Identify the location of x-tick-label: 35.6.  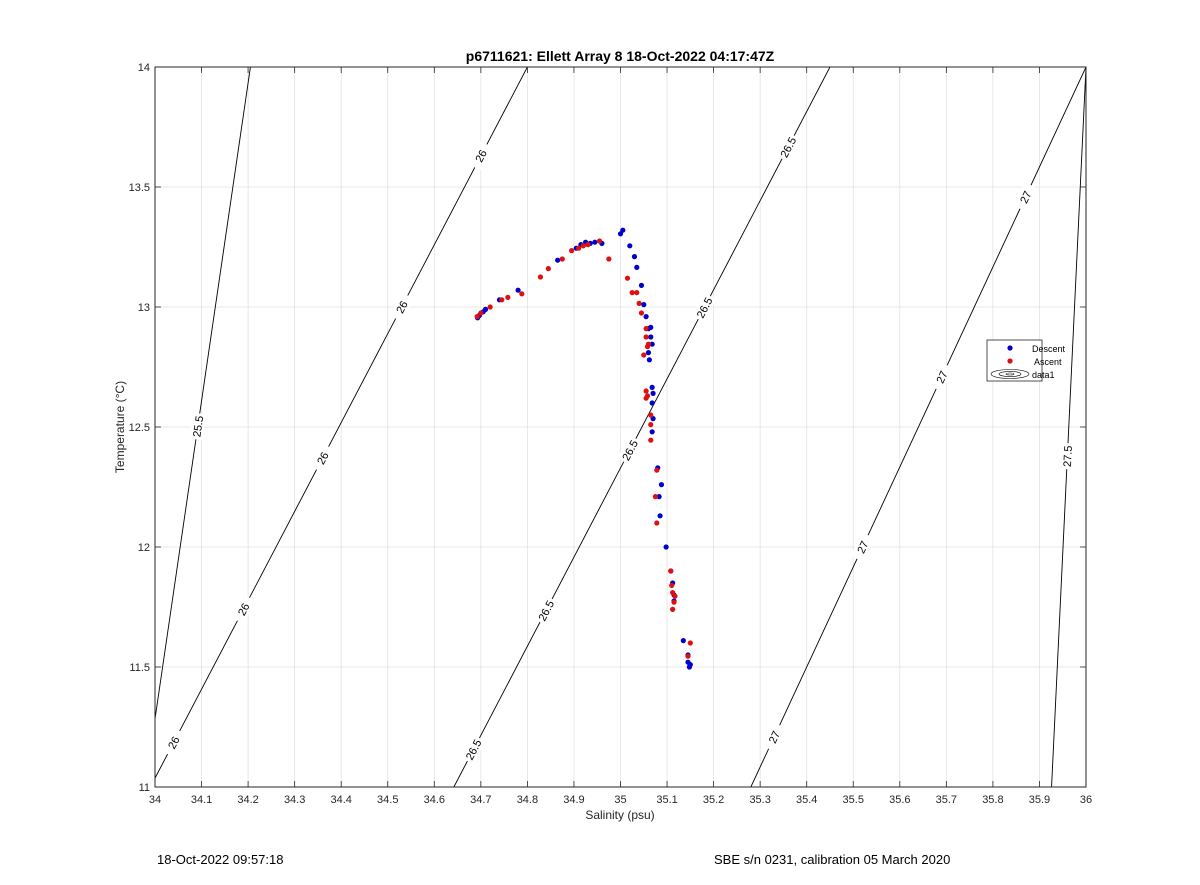
(899, 800).